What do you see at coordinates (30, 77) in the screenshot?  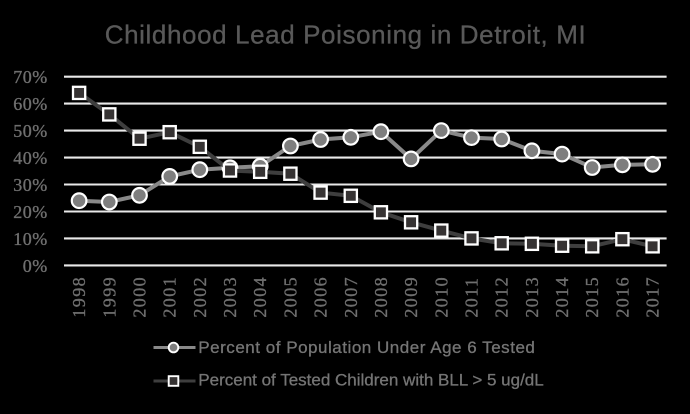 I see `svg-text: 70%` at bounding box center [30, 77].